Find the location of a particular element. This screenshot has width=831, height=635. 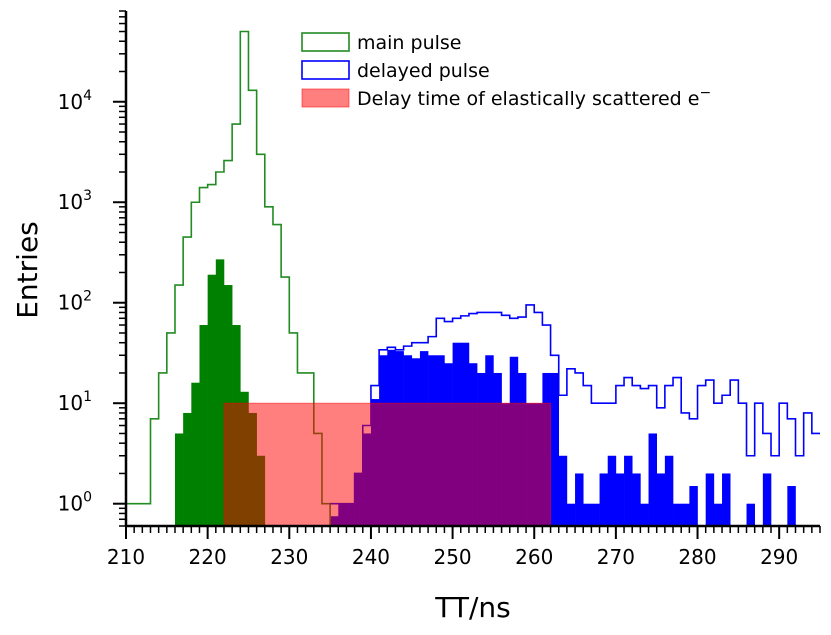

legend-label: Delay time of elastically scattered e− is located at coordinates (534, 97).